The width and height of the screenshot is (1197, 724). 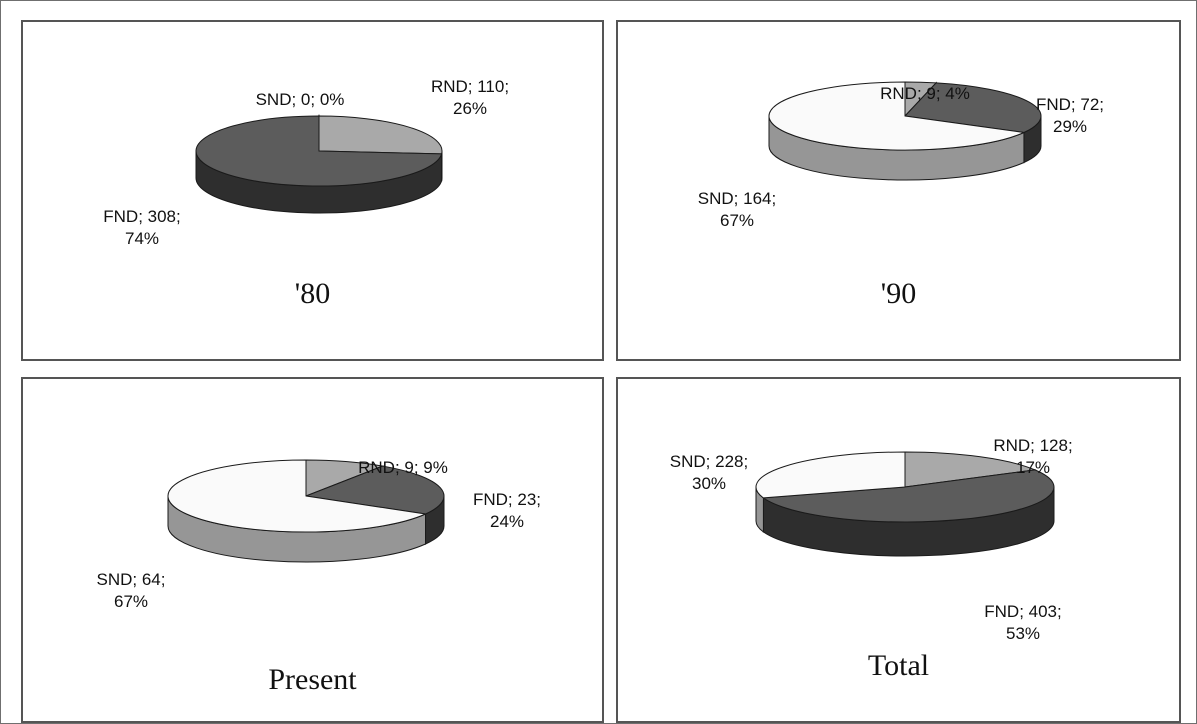 I want to click on slice-label-rnd: RND; 9; 9%, so click(x=403, y=468).